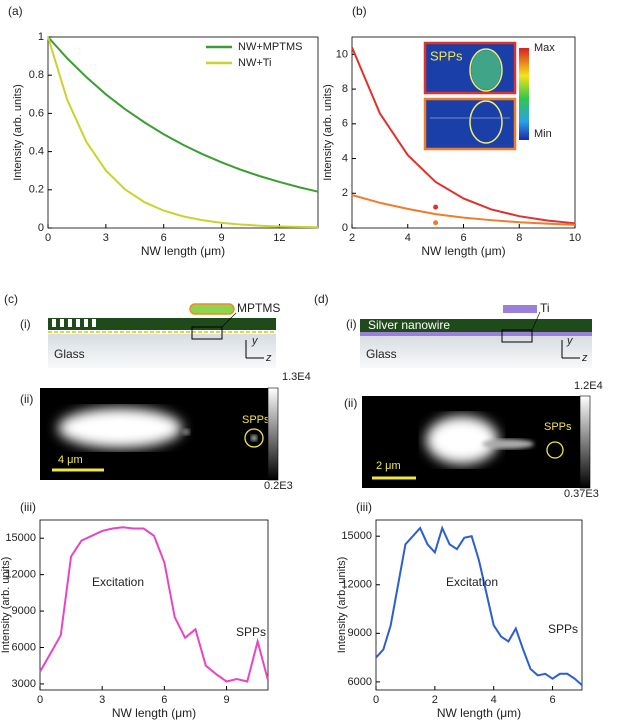 The image size is (618, 721). Describe the element at coordinates (24, 684) in the screenshot. I see `y-tick-label: 3000` at that location.